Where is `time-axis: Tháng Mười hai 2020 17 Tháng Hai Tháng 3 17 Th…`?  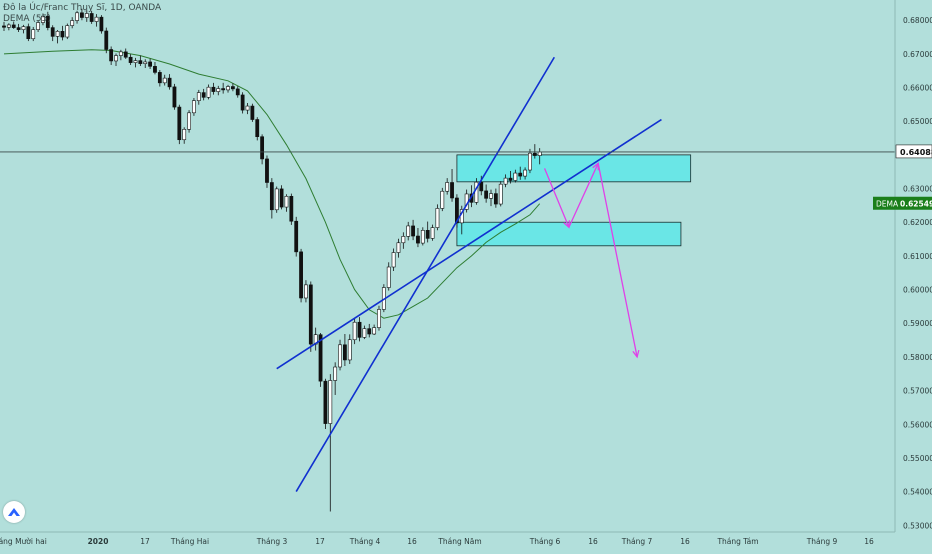
time-axis: Tháng Mười hai 2020 17 Tháng Hai Tháng 3 17 Th… is located at coordinates (447, 538).